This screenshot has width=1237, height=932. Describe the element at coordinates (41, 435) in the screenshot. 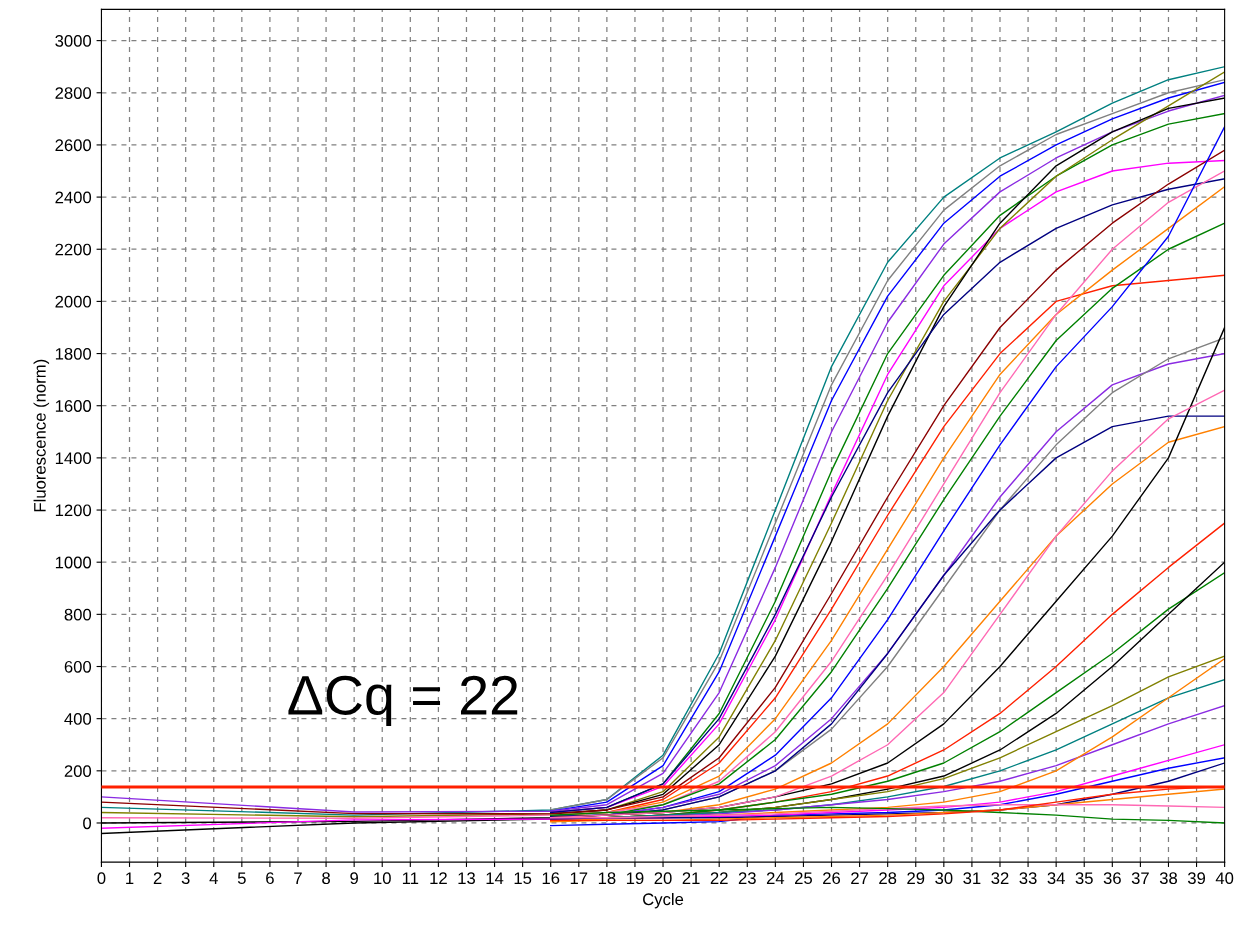

I see `y-axis-title: Fluorescence (norm)` at that location.